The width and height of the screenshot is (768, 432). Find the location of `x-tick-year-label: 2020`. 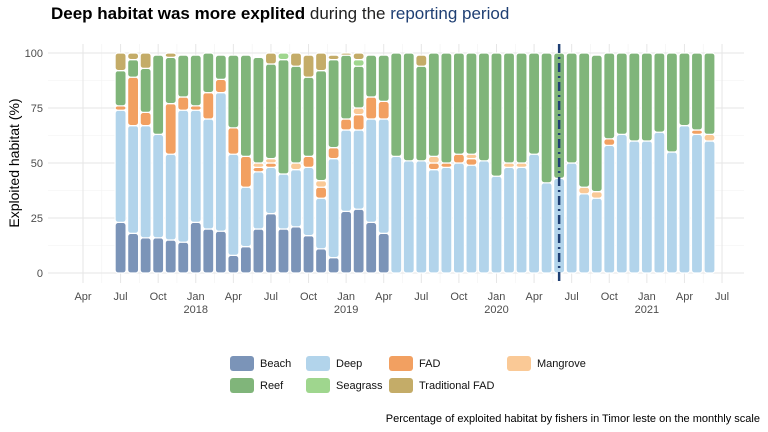

x-tick-year-label: 2020 is located at coordinates (496, 310).